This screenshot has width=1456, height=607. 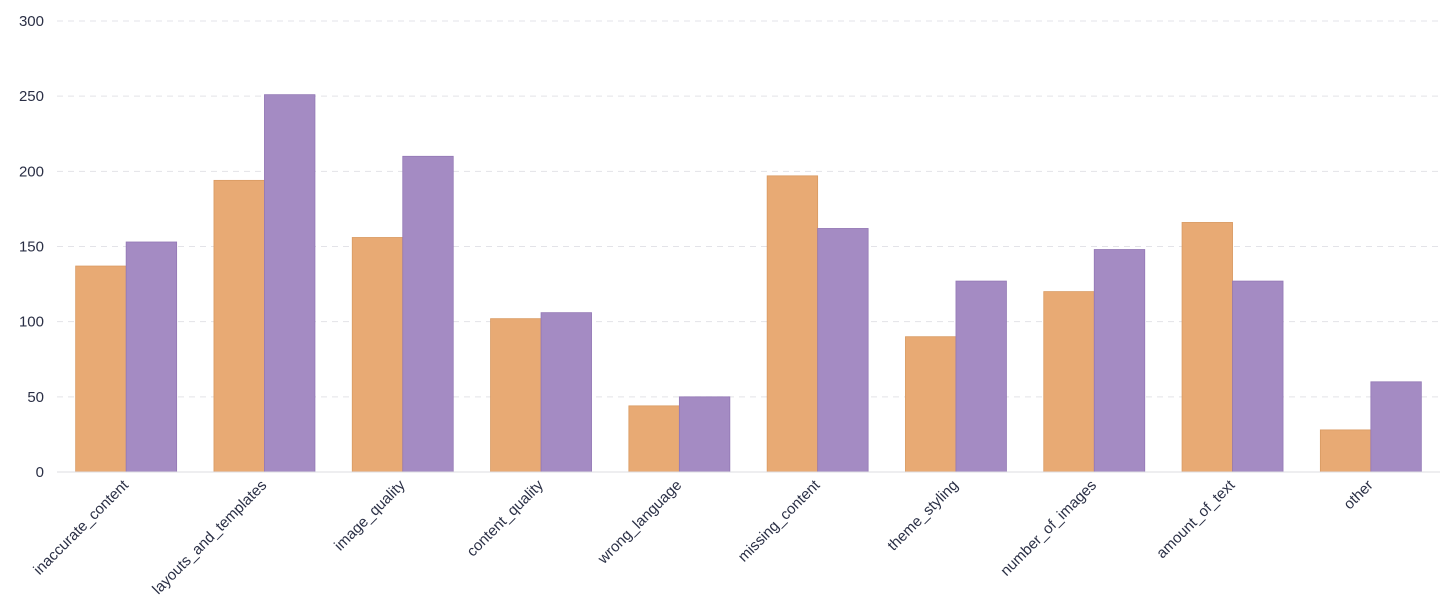 What do you see at coordinates (31, 322) in the screenshot?
I see `y-tick-label: 100` at bounding box center [31, 322].